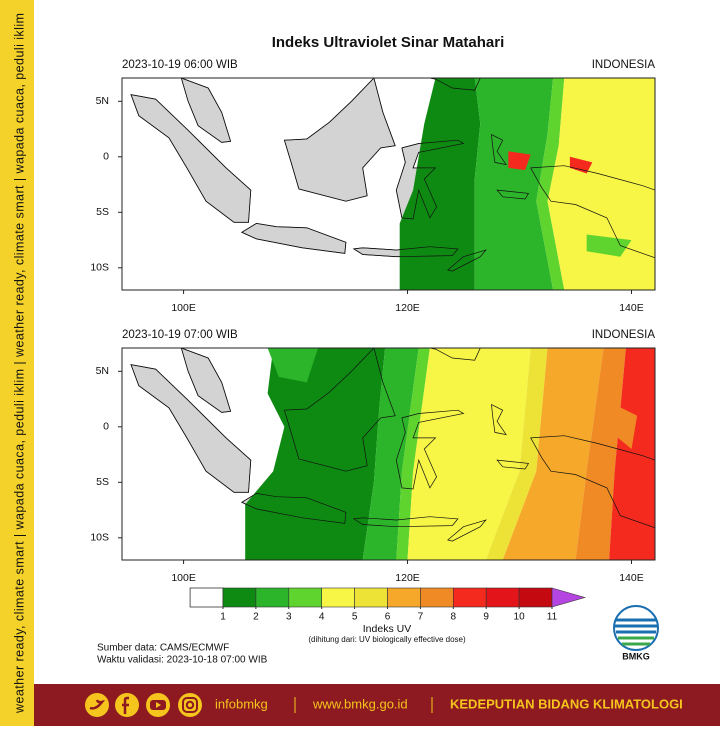 The height and width of the screenshot is (731, 720). Describe the element at coordinates (387, 629) in the screenshot. I see `colorbar-label: Indeks UV` at that location.